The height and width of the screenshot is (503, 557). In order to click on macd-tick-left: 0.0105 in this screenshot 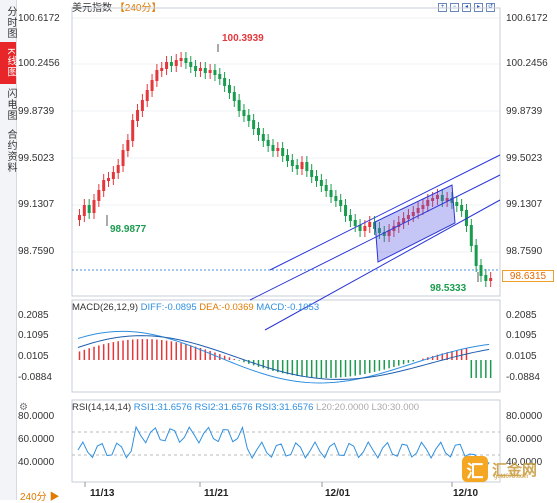, I will do `click(33, 356)`.